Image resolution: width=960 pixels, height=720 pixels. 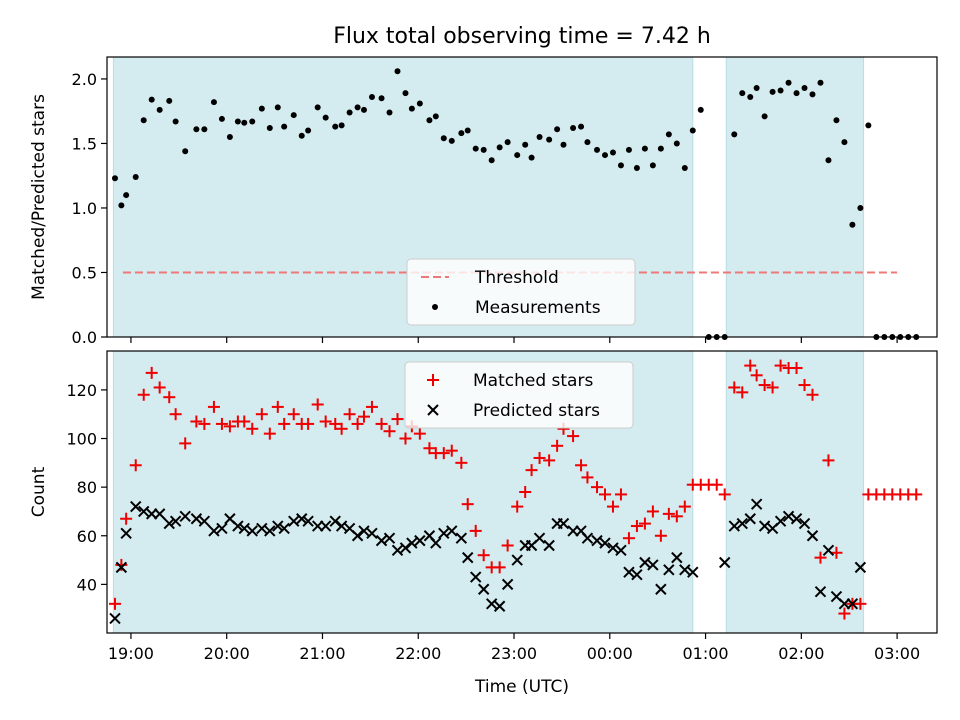 I want to click on y-tick-label: 40, so click(x=87, y=584).